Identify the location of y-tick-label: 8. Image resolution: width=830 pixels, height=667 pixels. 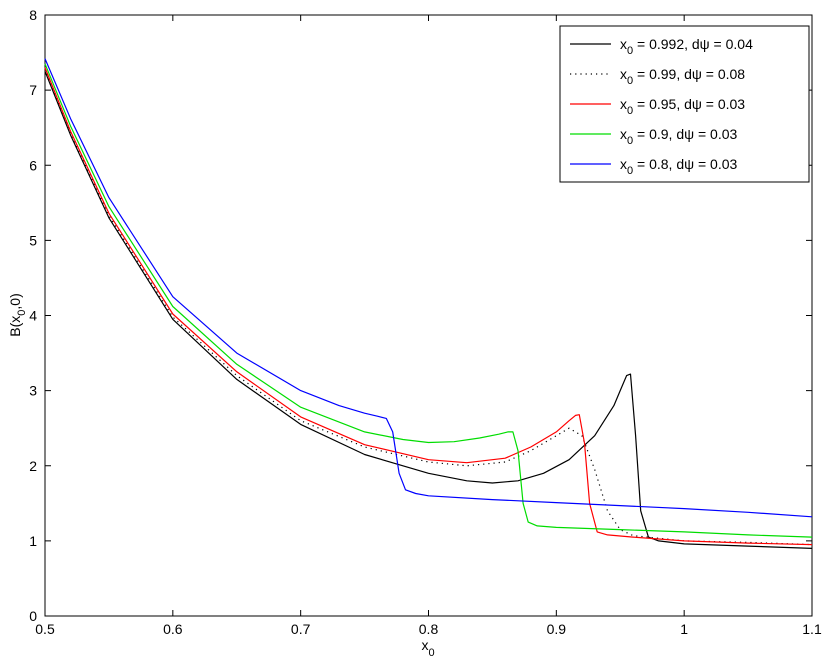
(33, 15).